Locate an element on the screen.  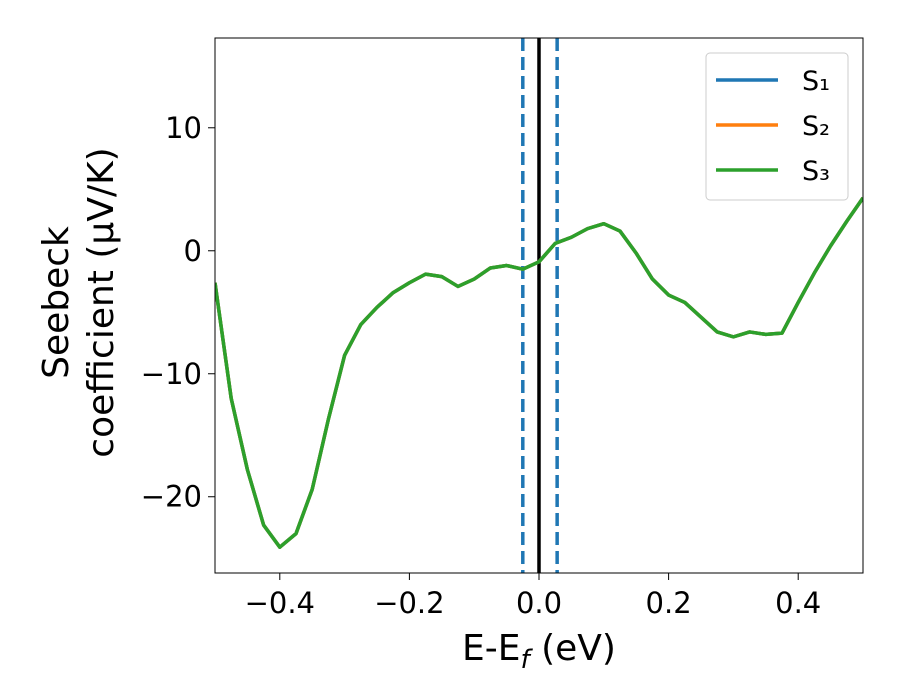
x-tick-label: 0.4 is located at coordinates (798, 603).